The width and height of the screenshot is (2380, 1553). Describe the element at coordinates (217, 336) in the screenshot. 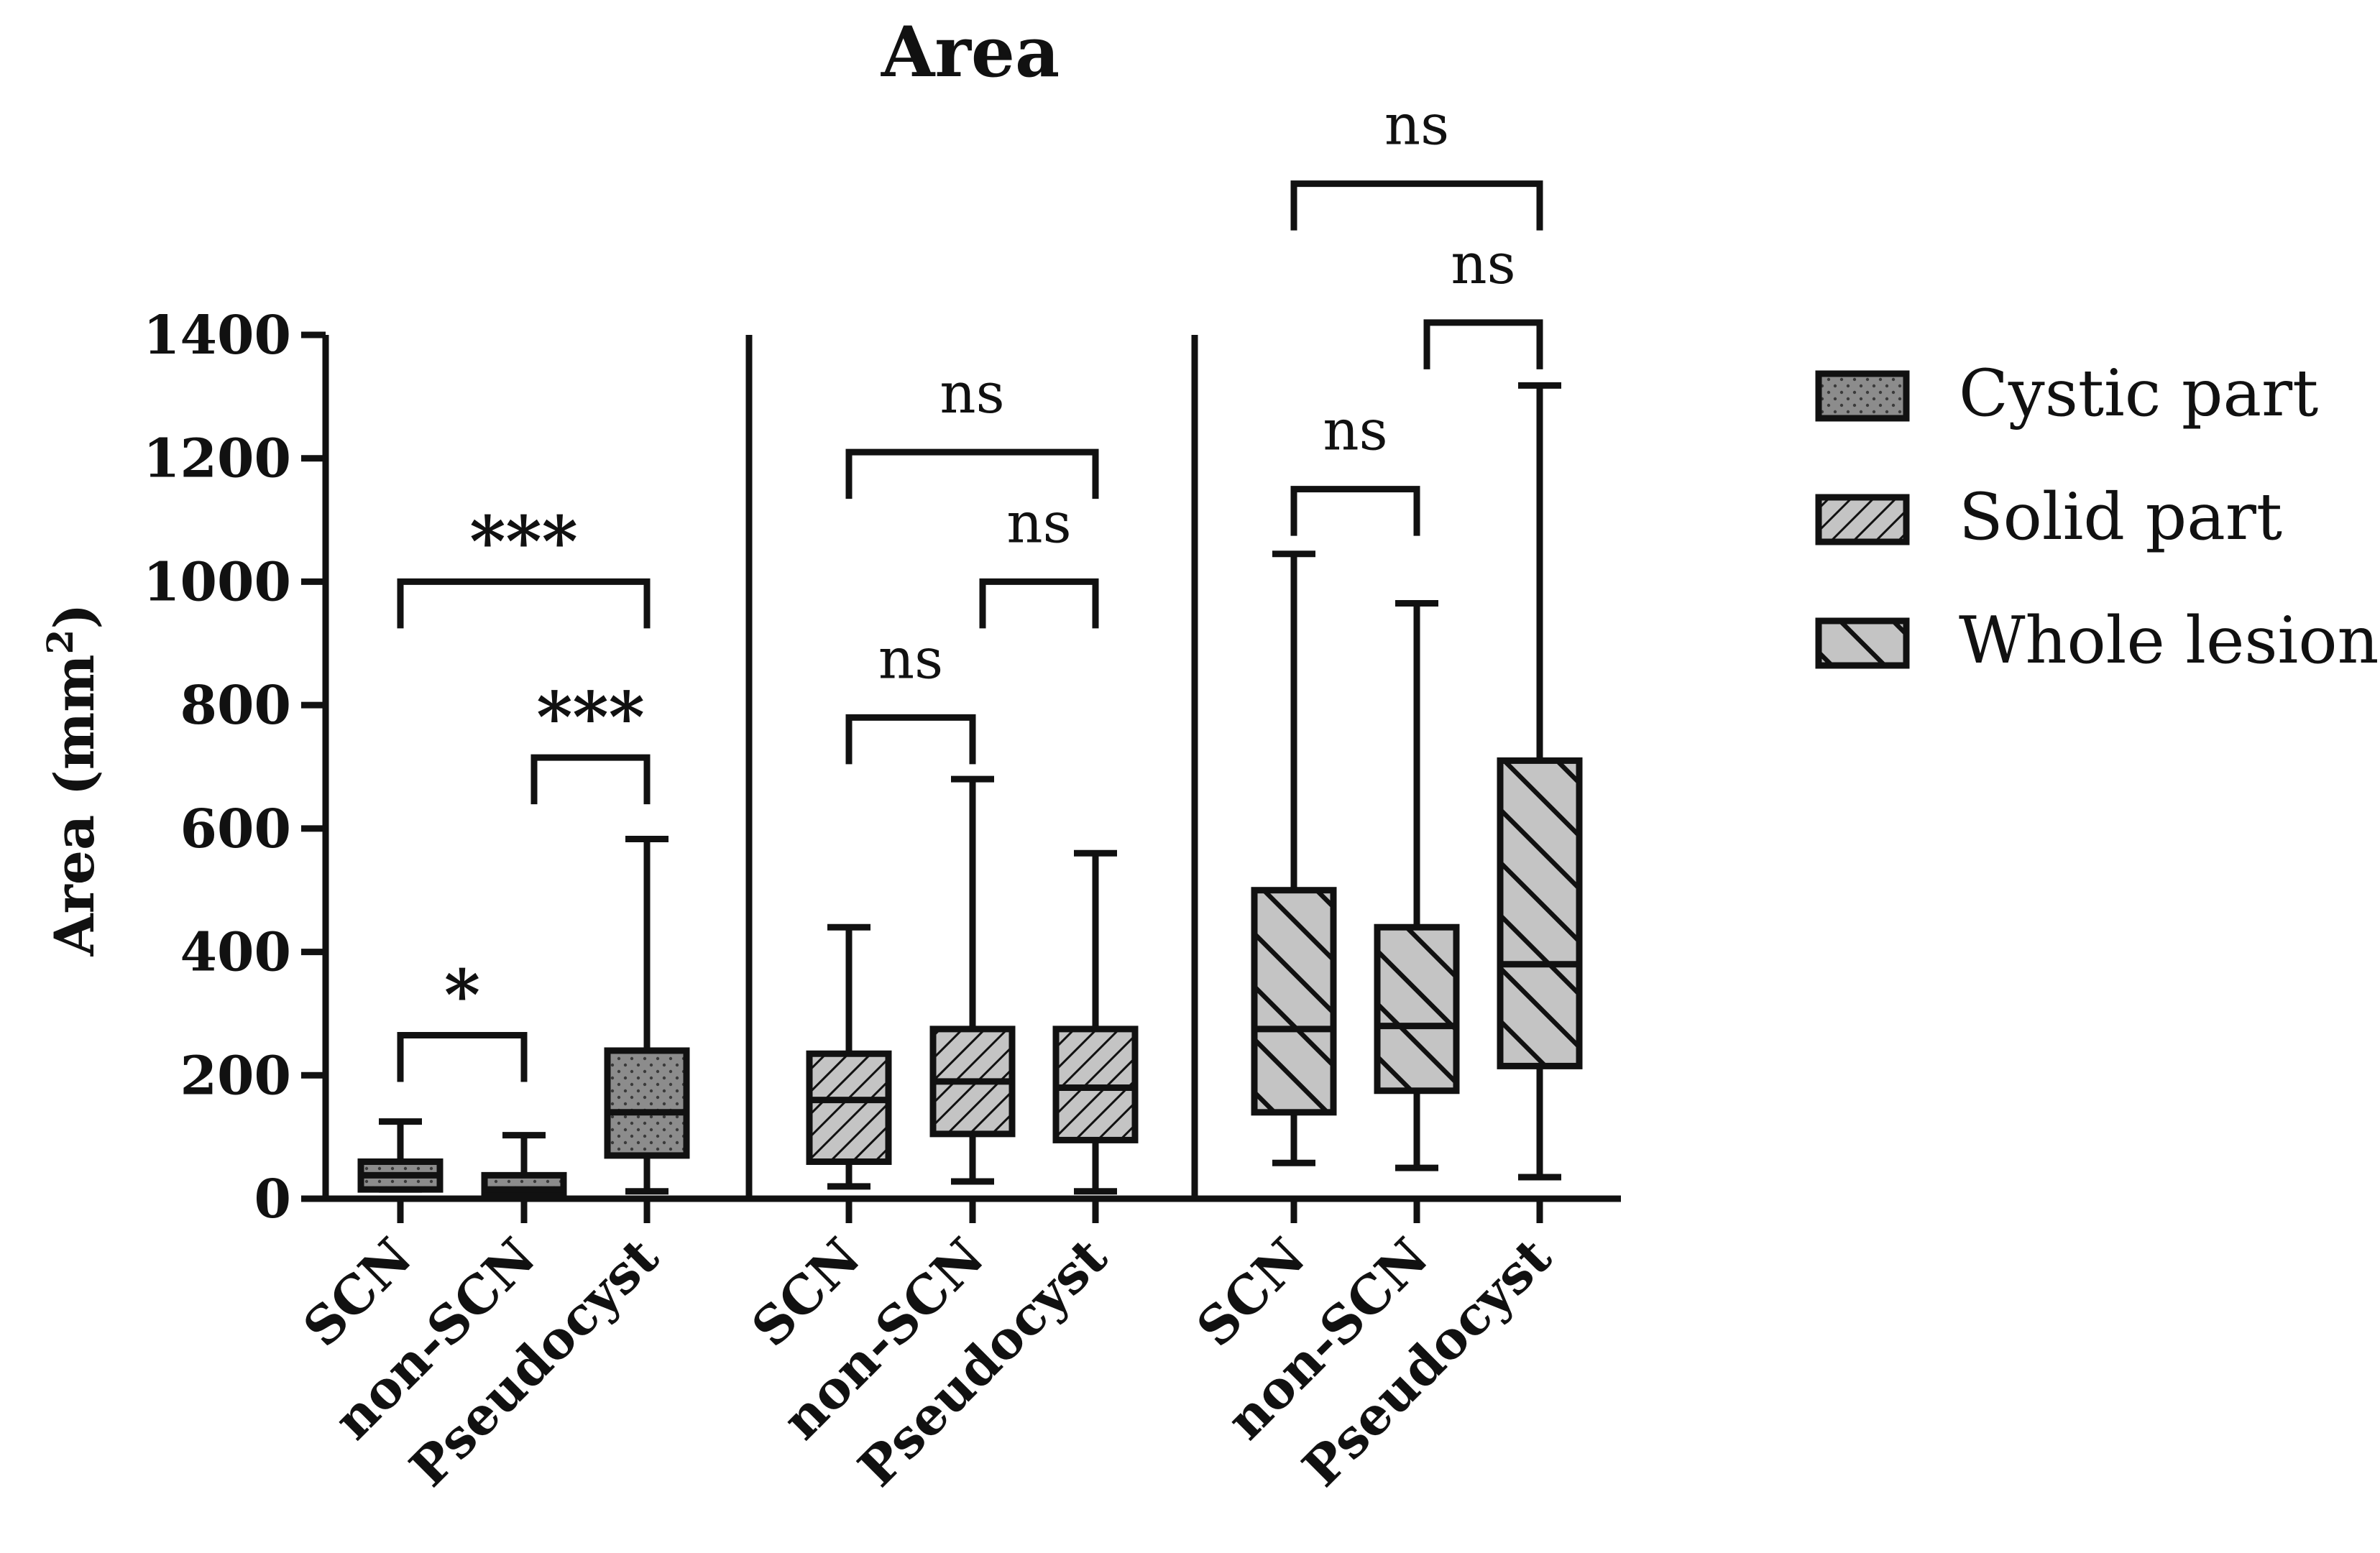

I see `y-tick-label-1400: 1400` at that location.